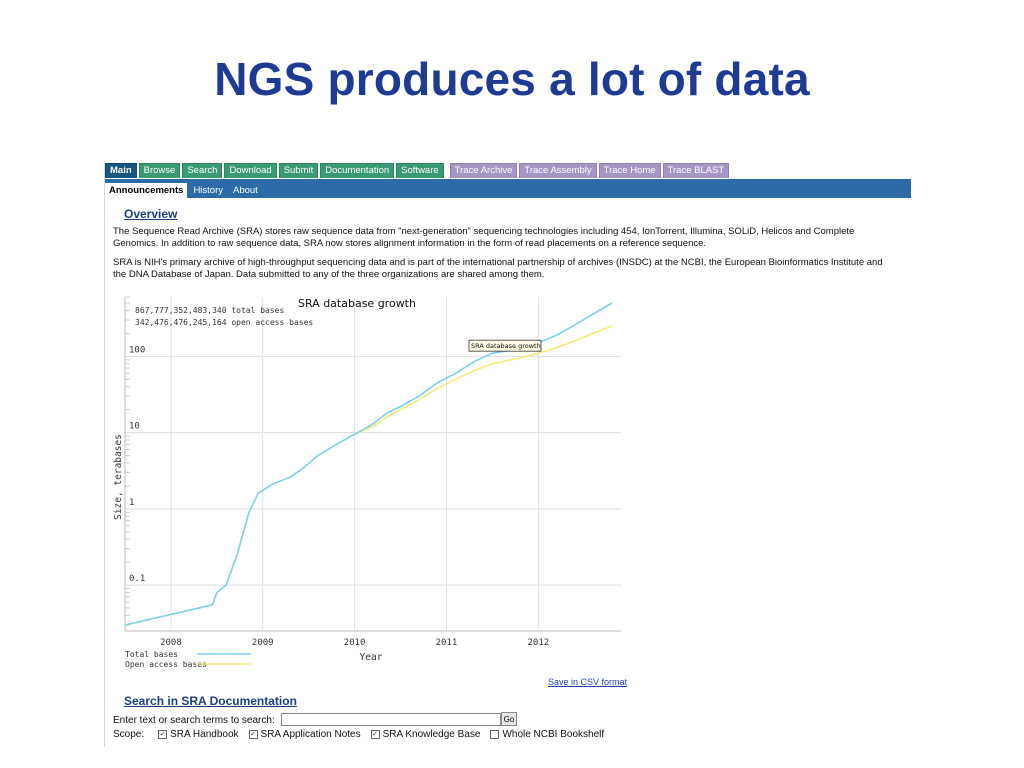  What do you see at coordinates (137, 350) in the screenshot?
I see `y-tick-label: 100` at bounding box center [137, 350].